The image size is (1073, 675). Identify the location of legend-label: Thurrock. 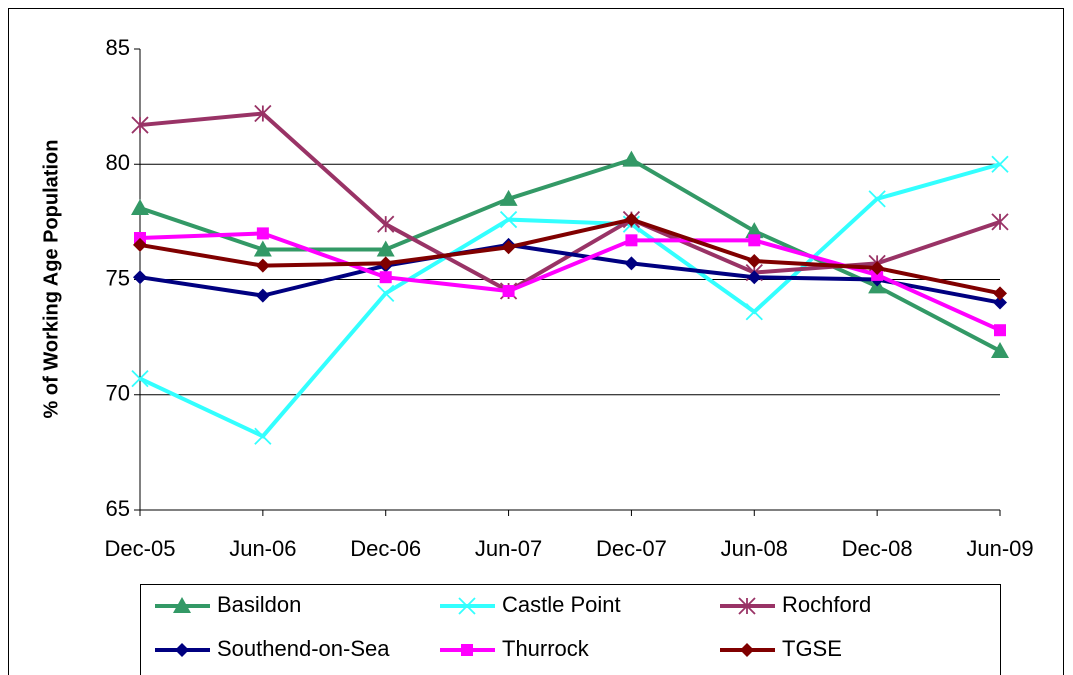
(546, 648).